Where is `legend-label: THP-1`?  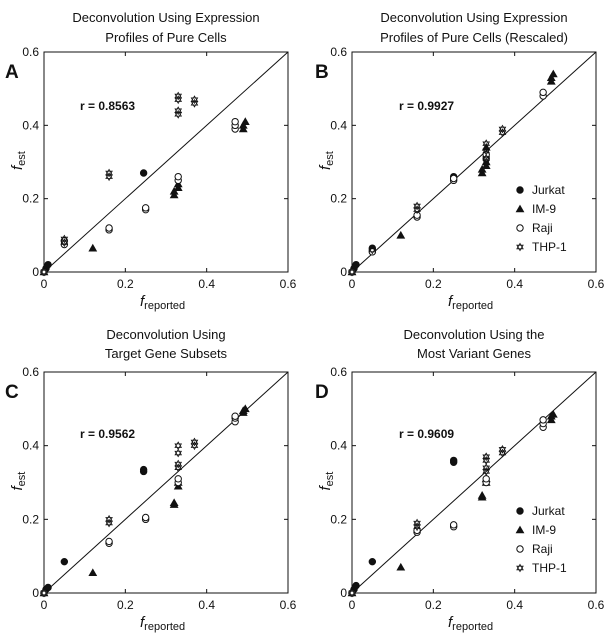 legend-label: THP-1 is located at coordinates (549, 568).